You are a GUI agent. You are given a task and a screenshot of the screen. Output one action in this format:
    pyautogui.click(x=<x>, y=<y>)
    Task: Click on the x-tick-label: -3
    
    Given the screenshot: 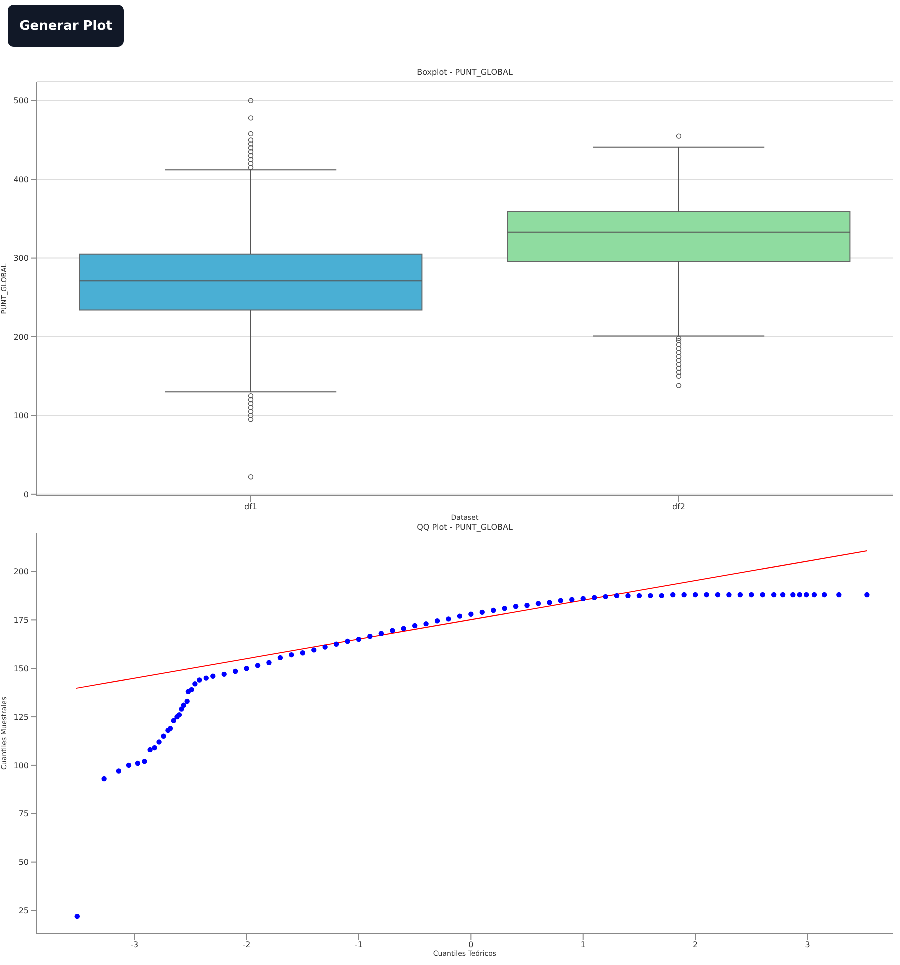 What is the action you would take?
    pyautogui.click(x=134, y=945)
    